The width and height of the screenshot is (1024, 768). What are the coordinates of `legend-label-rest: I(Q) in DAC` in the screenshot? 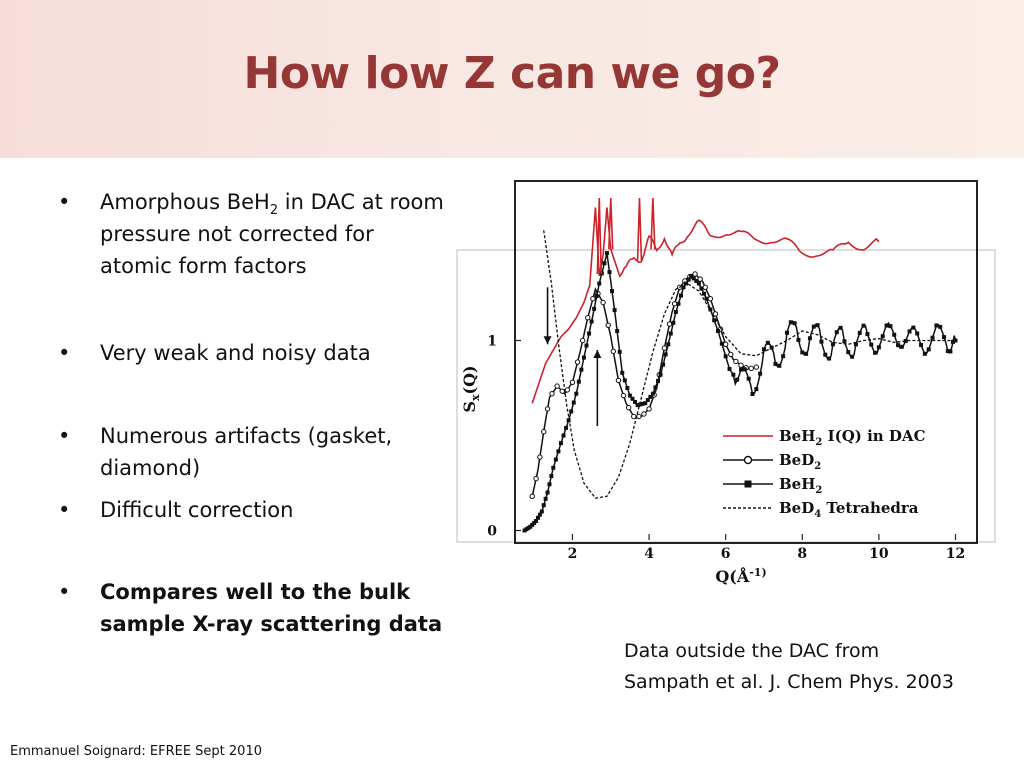 It's located at (873, 436).